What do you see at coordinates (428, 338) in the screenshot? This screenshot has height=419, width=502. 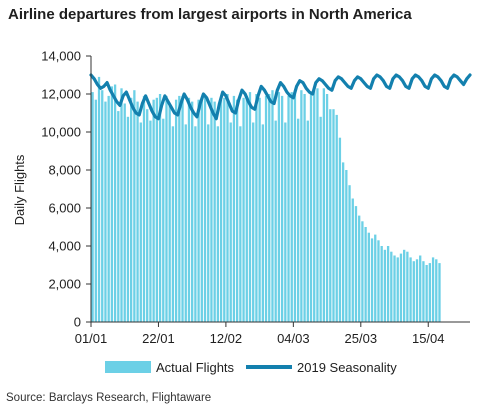 I see `x-tick-label: 15/04` at bounding box center [428, 338].